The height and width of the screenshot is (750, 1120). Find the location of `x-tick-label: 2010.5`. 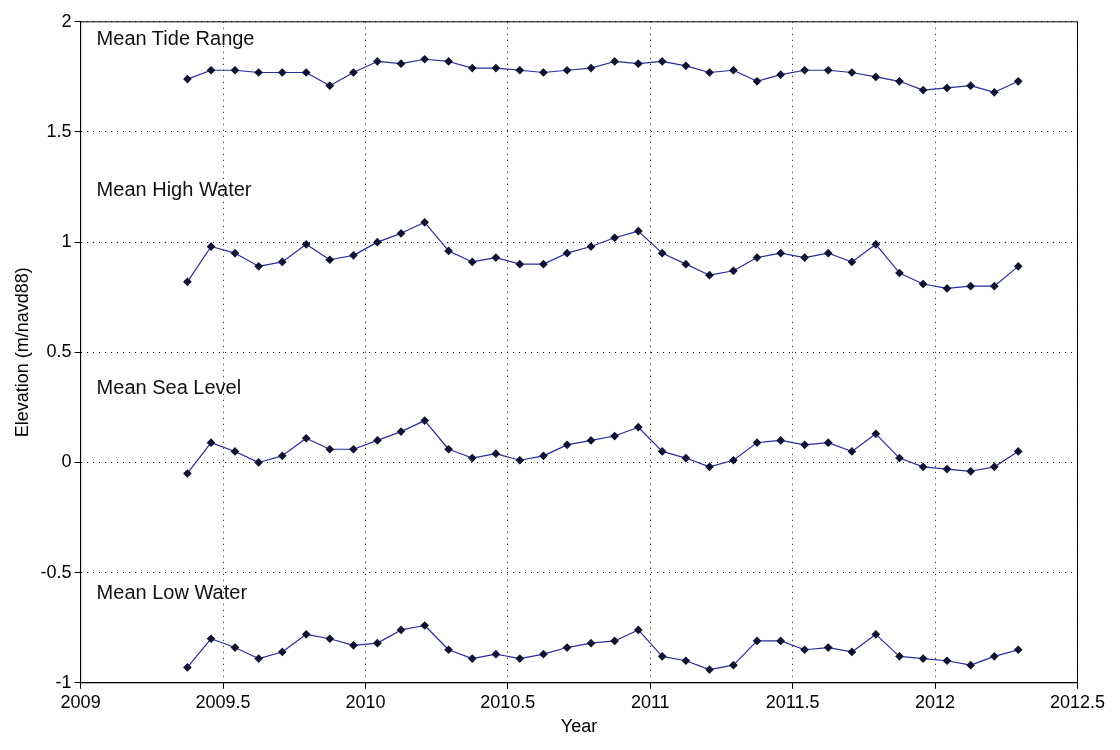

x-tick-label: 2010.5 is located at coordinates (508, 701).